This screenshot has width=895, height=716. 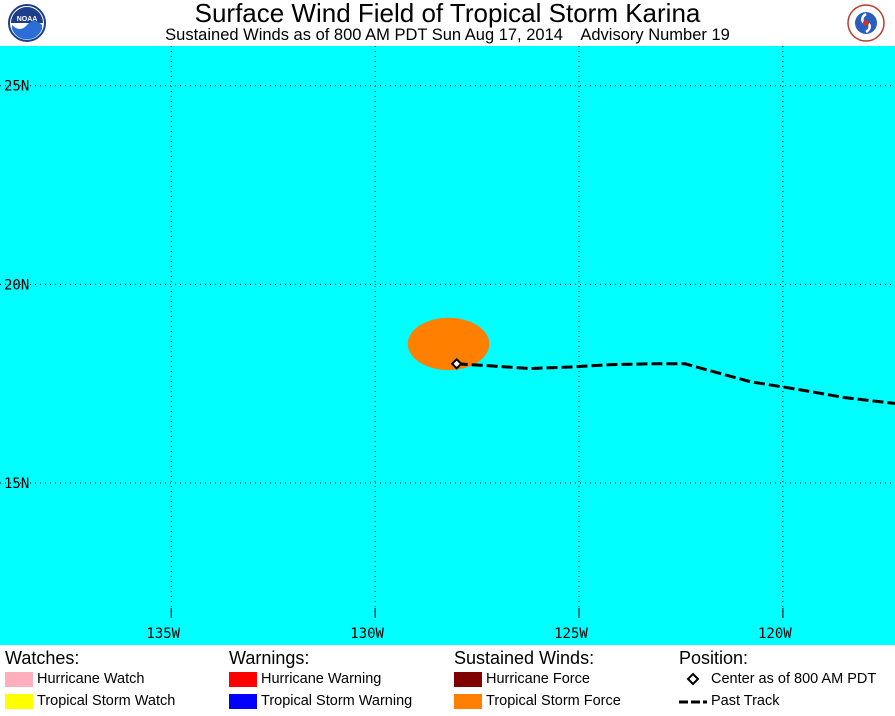 What do you see at coordinates (27, 19) in the screenshot?
I see `svg-text: NOAA` at bounding box center [27, 19].